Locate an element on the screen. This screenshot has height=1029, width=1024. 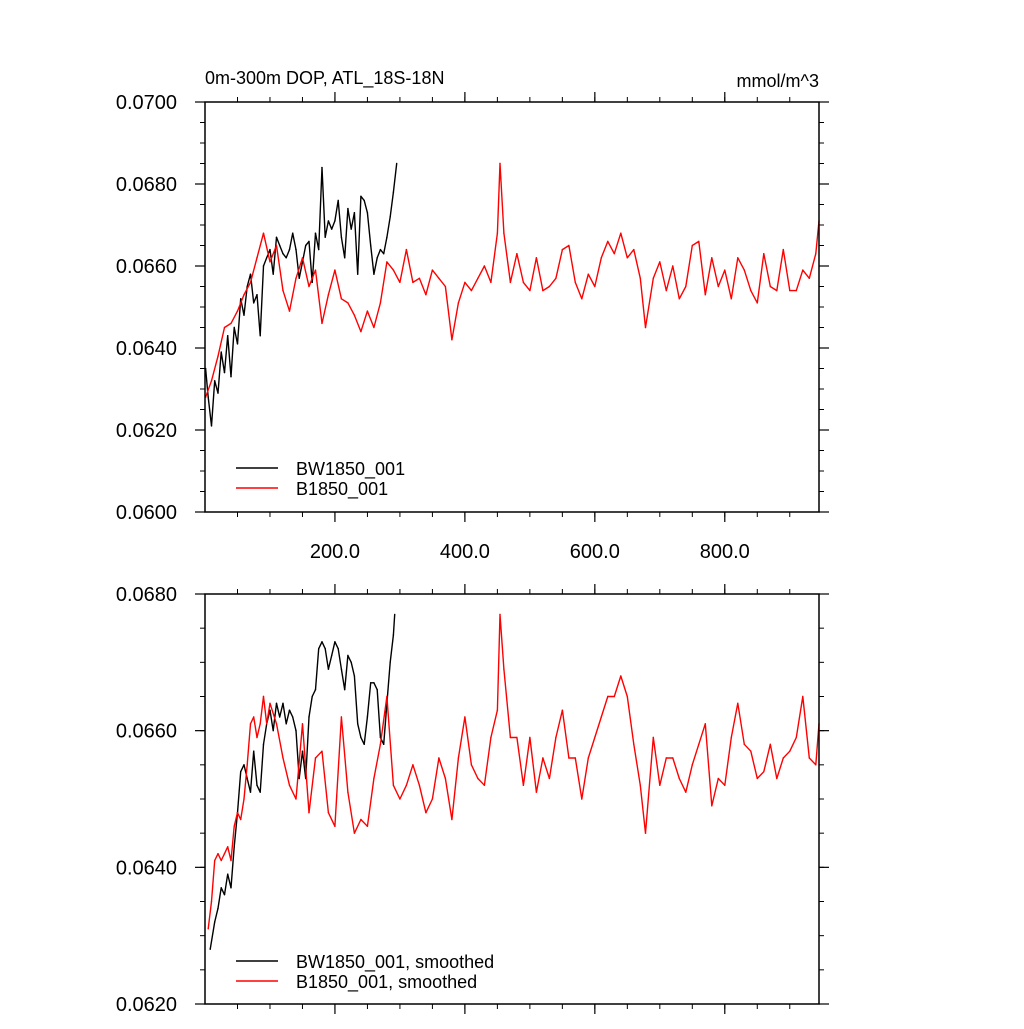
x-tick-label: 800.0 is located at coordinates (725, 552).